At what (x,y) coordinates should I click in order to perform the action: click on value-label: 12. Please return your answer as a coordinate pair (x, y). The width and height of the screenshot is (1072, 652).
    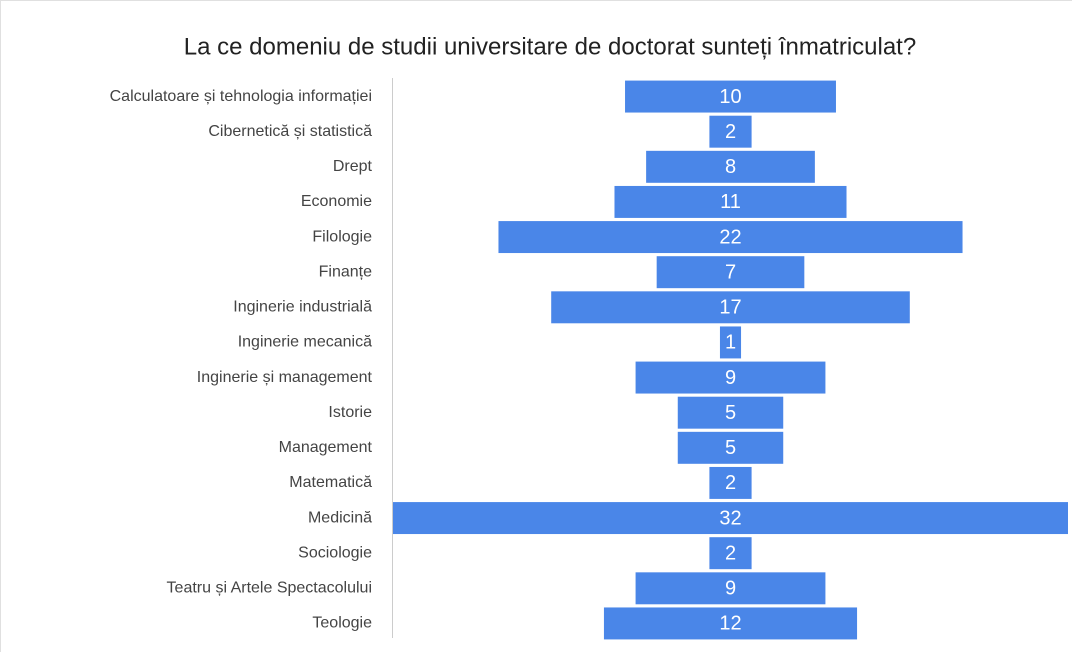
    Looking at the image, I should click on (730, 624).